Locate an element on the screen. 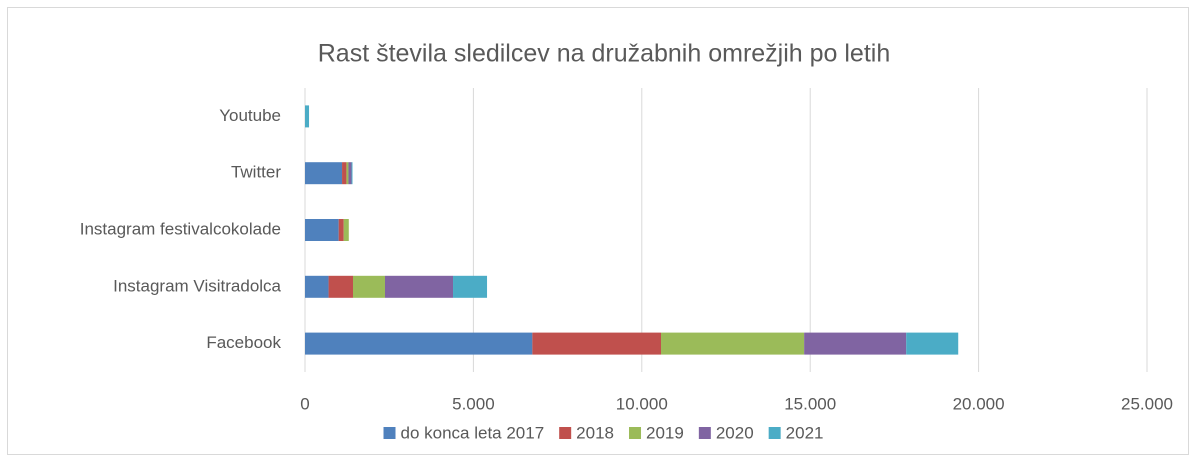  y-tick-label: Twitter is located at coordinates (256, 172).